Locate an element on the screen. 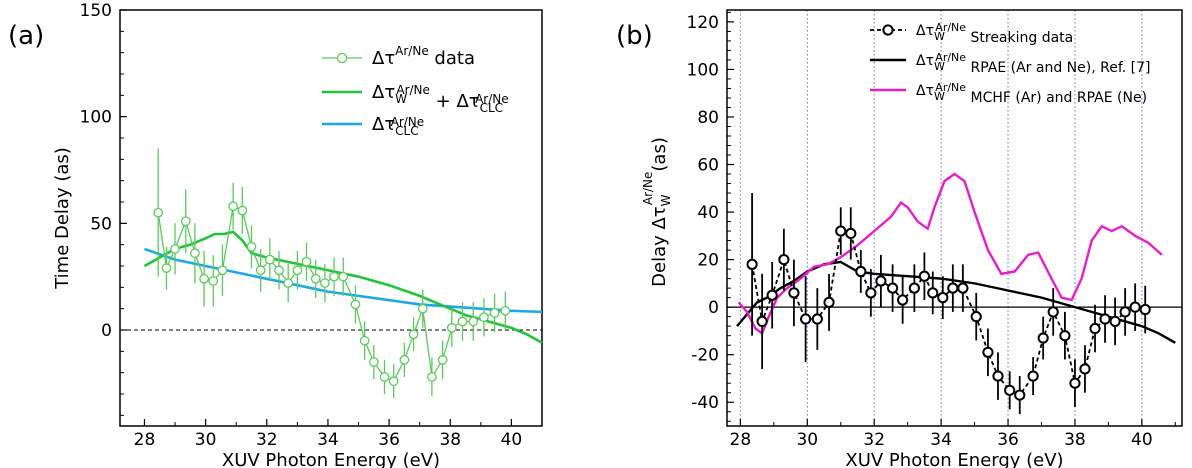  panel-a-legend-label: ΔτWAr/Ne + ΔτCLCAr/Ne is located at coordinates (440, 98).